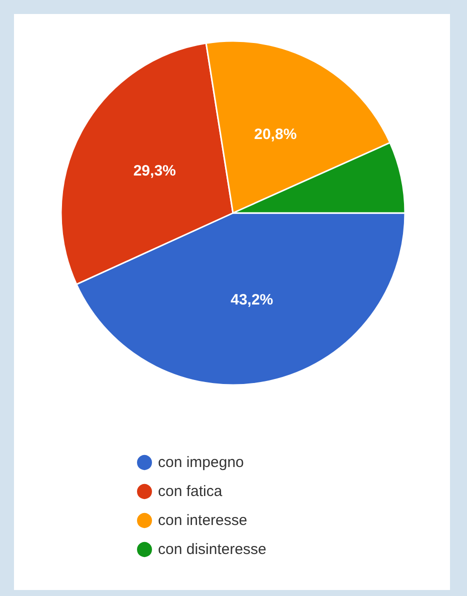  I want to click on data-label: 20,8%, so click(275, 135).